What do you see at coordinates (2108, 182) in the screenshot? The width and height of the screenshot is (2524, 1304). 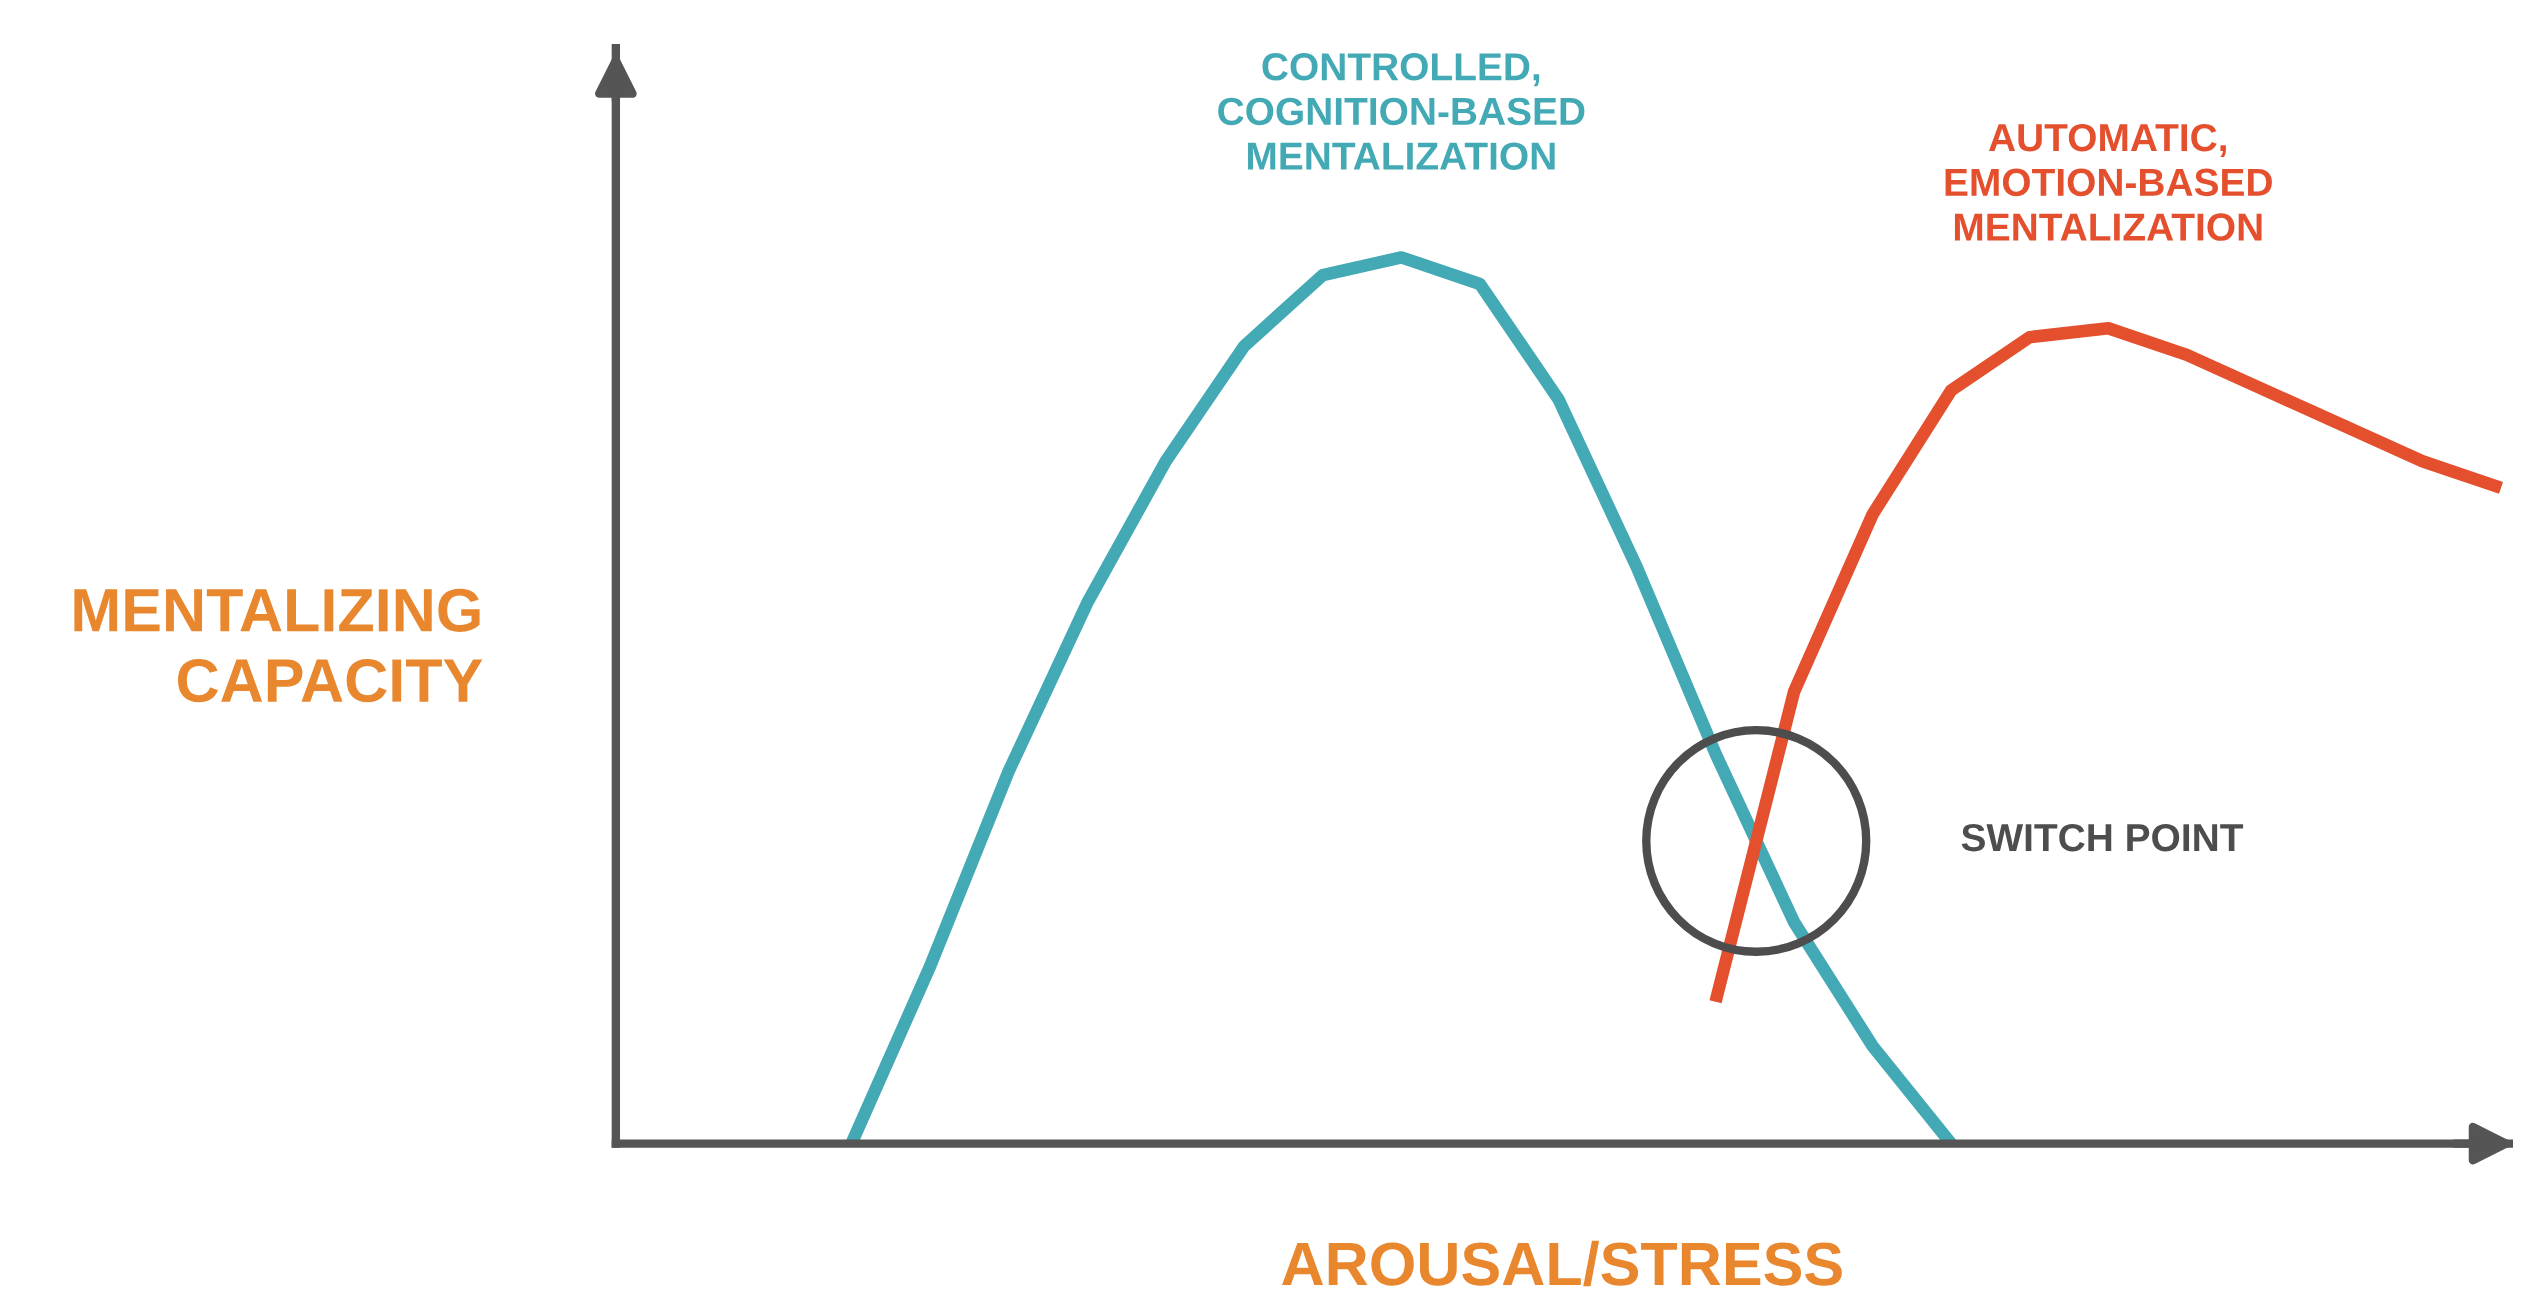 I see `text: AUTOMATIC, EMOTION-BASED MENTALIZATION` at bounding box center [2108, 182].